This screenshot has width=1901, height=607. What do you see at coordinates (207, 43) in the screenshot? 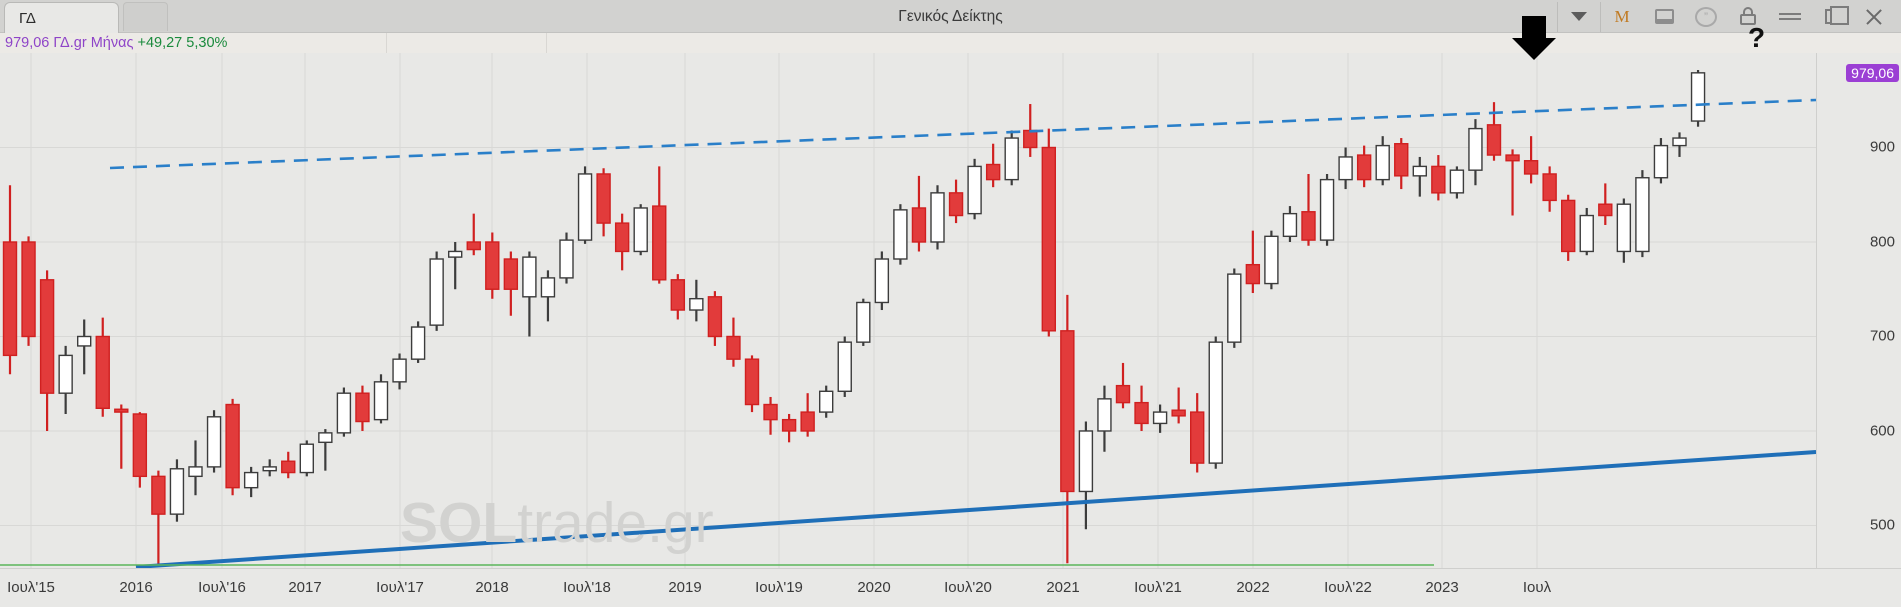
I see `quote-change-pct: 5,30%` at bounding box center [207, 43].